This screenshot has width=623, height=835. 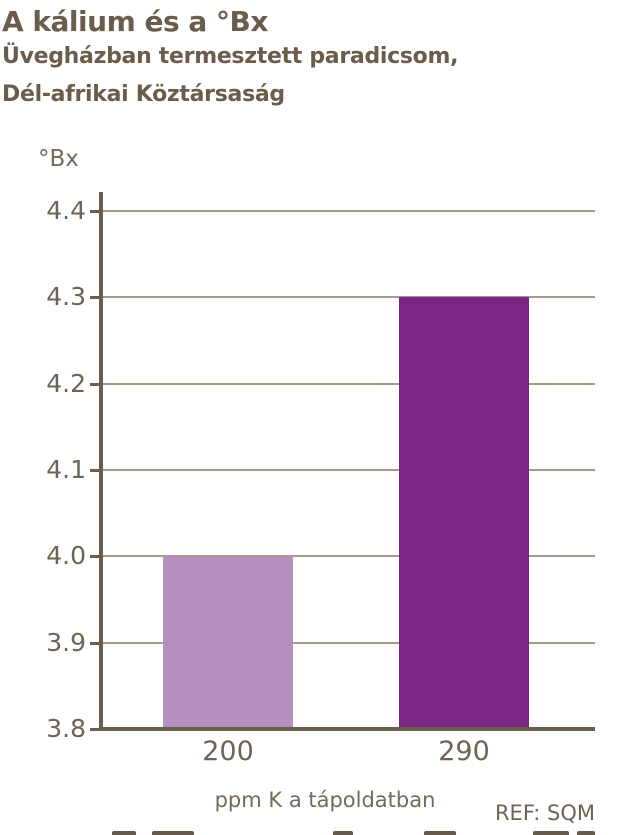 What do you see at coordinates (544, 813) in the screenshot?
I see `reference-label: REF: SQM` at bounding box center [544, 813].